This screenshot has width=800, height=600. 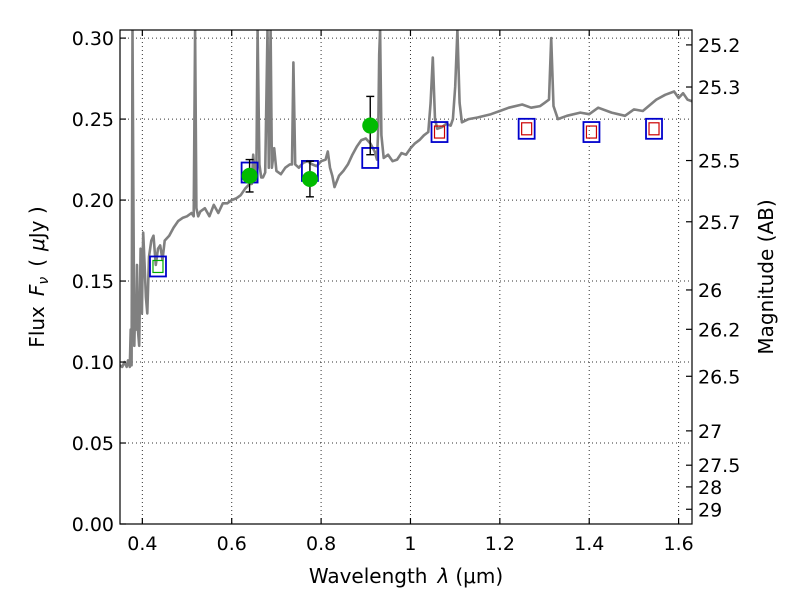 I want to click on y-tick-label: 0.25, so click(x=93, y=120).